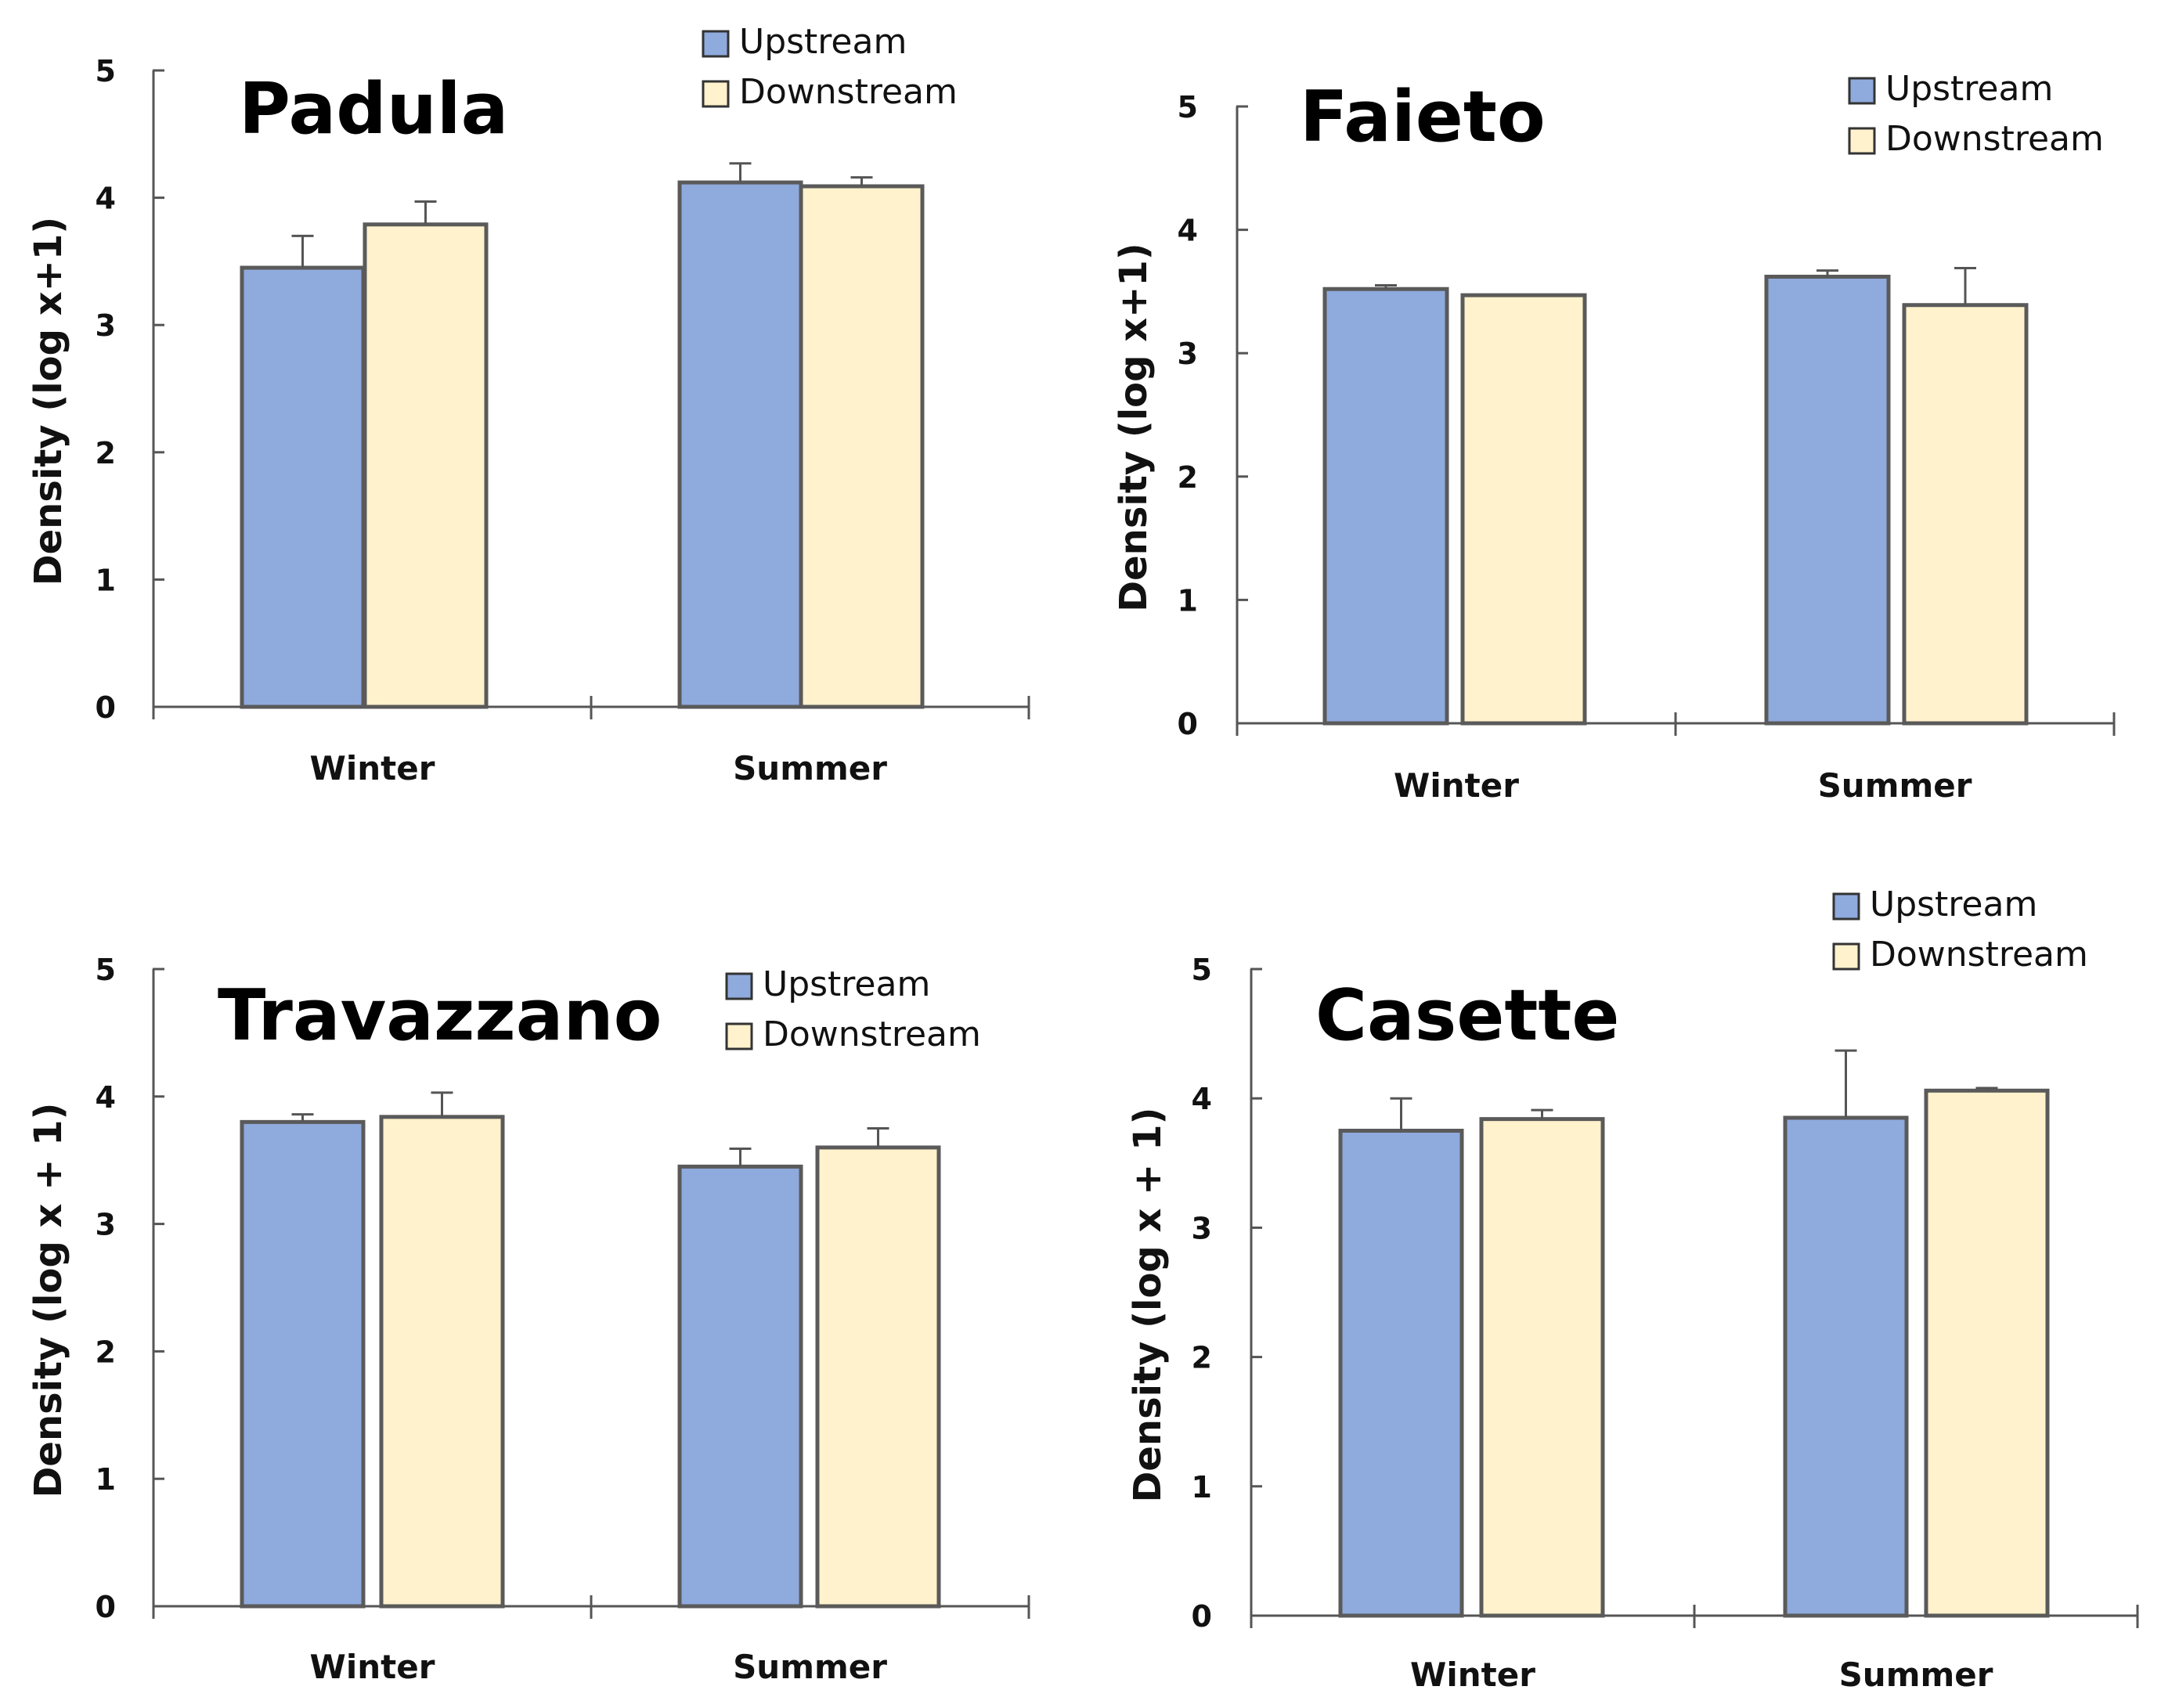 The width and height of the screenshot is (2161, 1708). What do you see at coordinates (440, 1016) in the screenshot?
I see `chart-title: Travazzano` at bounding box center [440, 1016].